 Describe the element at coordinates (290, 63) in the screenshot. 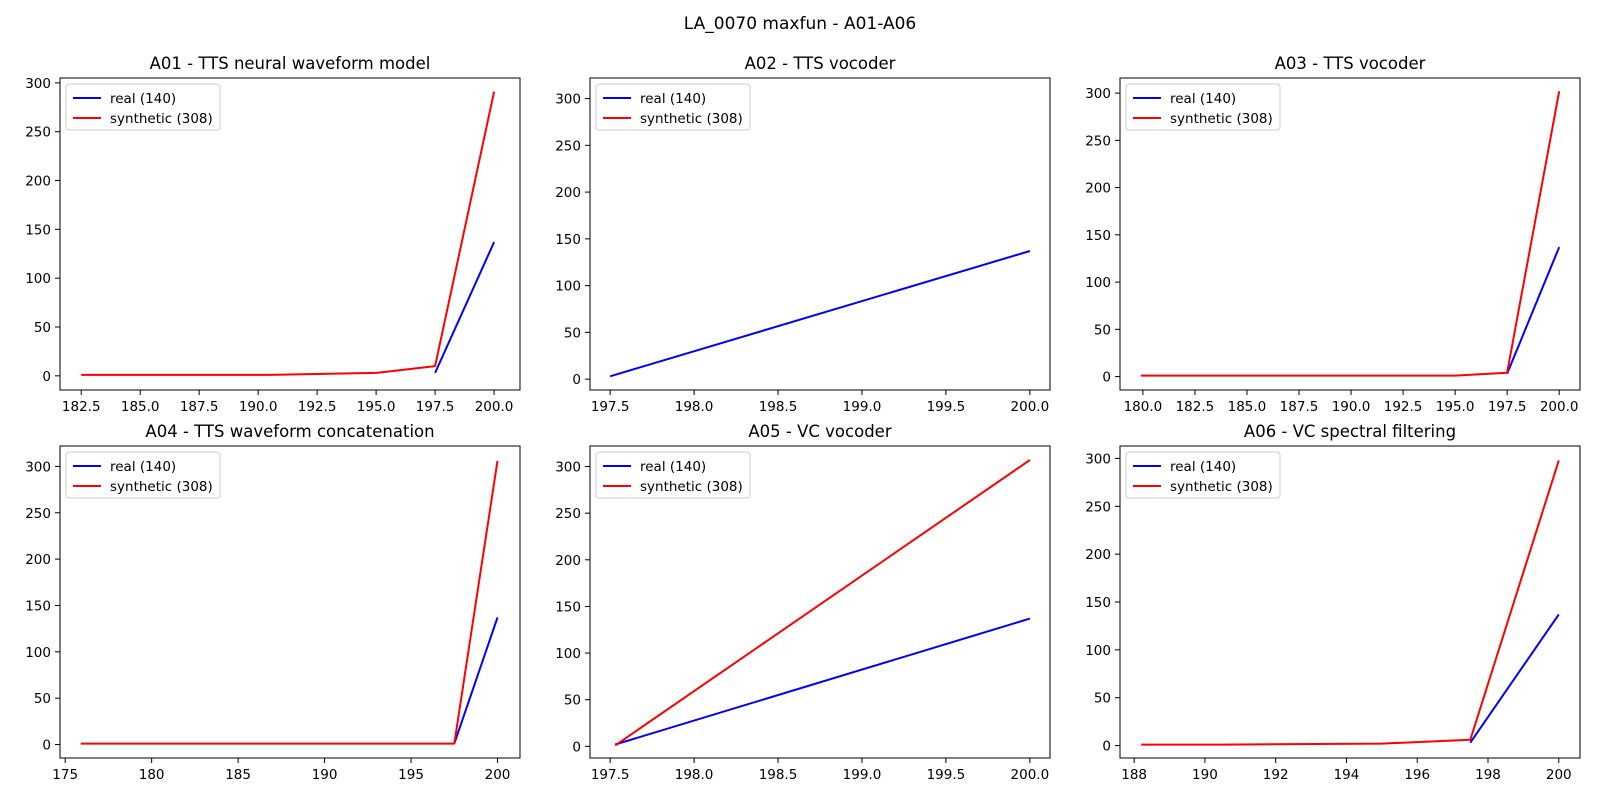

I see `panel-title: A01 - TTS neural waveform model` at that location.